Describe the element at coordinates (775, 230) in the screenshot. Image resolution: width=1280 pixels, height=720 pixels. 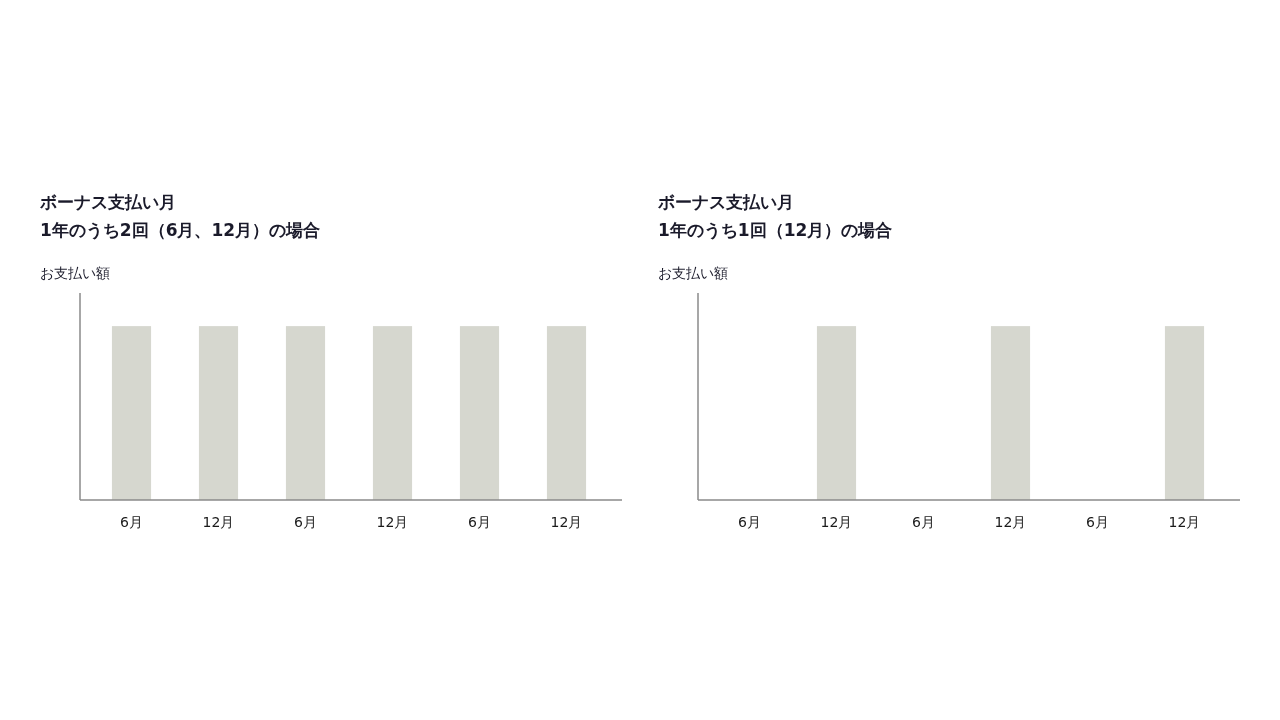
I see `chart-subtitle: 1年のうち1回（12月）の場合` at that location.